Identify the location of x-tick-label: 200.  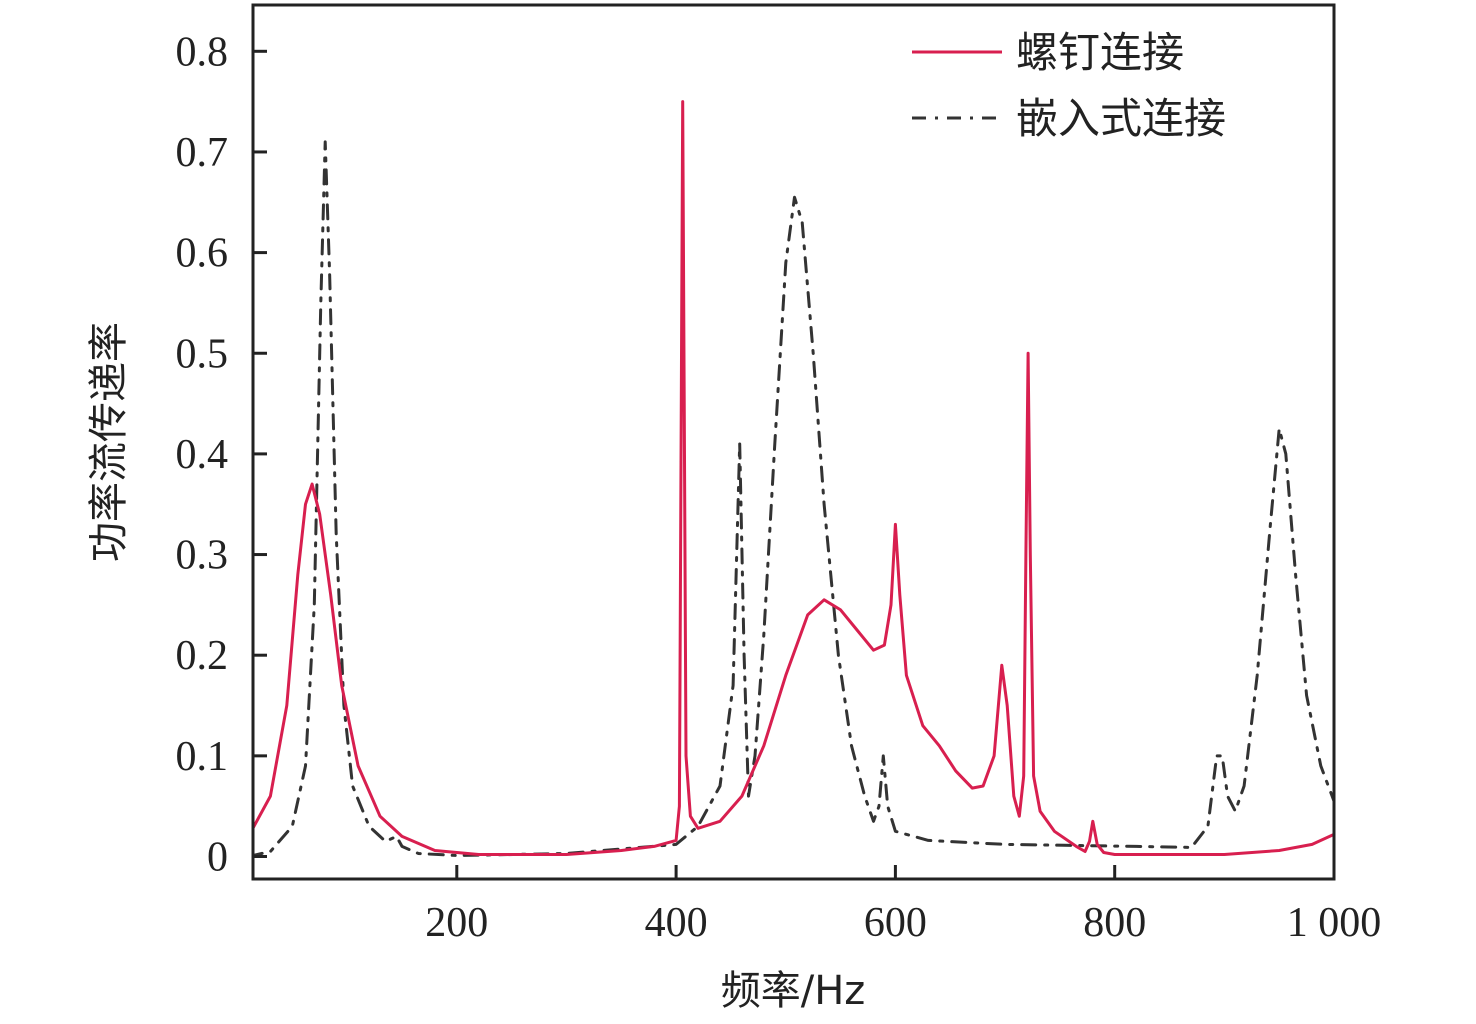
(456, 923).